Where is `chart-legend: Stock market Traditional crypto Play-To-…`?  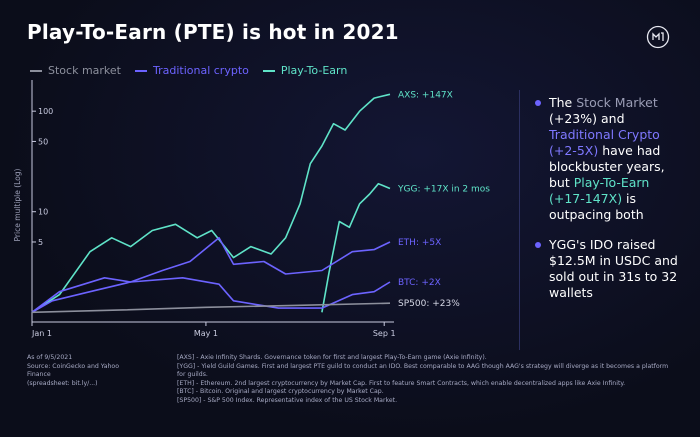 chart-legend: Stock market Traditional crypto Play-To-… is located at coordinates (188, 70).